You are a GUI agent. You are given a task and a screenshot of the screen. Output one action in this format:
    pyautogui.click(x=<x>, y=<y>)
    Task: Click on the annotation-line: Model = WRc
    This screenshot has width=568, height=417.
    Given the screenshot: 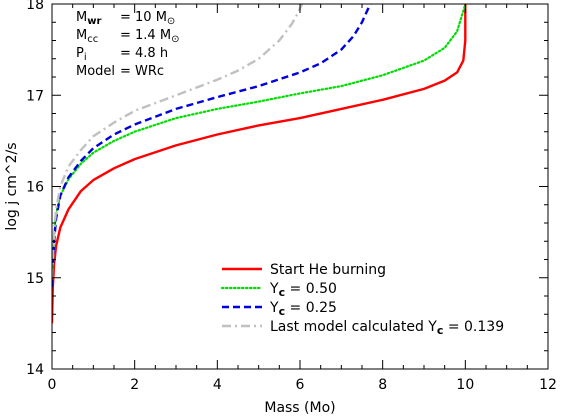 What is the action you would take?
    pyautogui.click(x=120, y=71)
    